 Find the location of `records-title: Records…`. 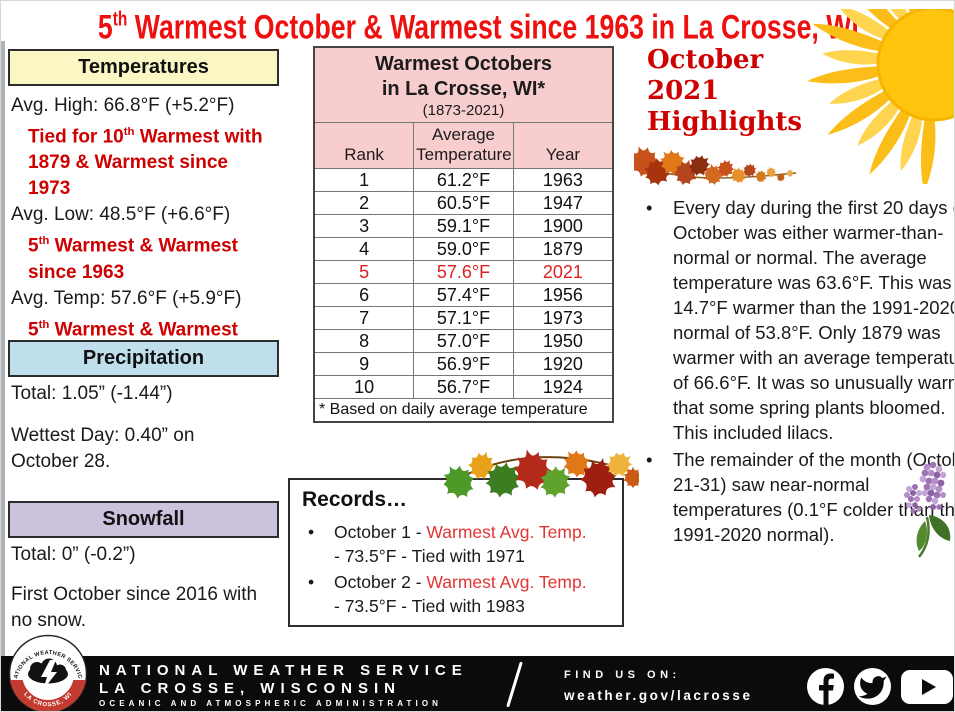

records-title: Records… is located at coordinates (355, 499).